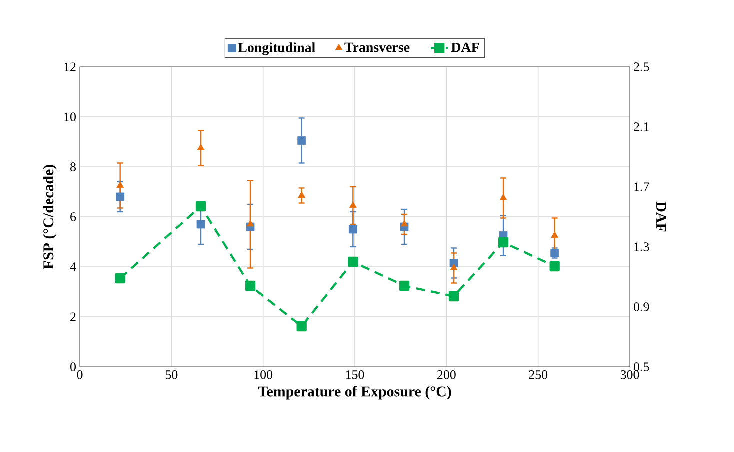 The height and width of the screenshot is (452, 734). I want to click on y2-tick-label: 1.7, so click(642, 187).